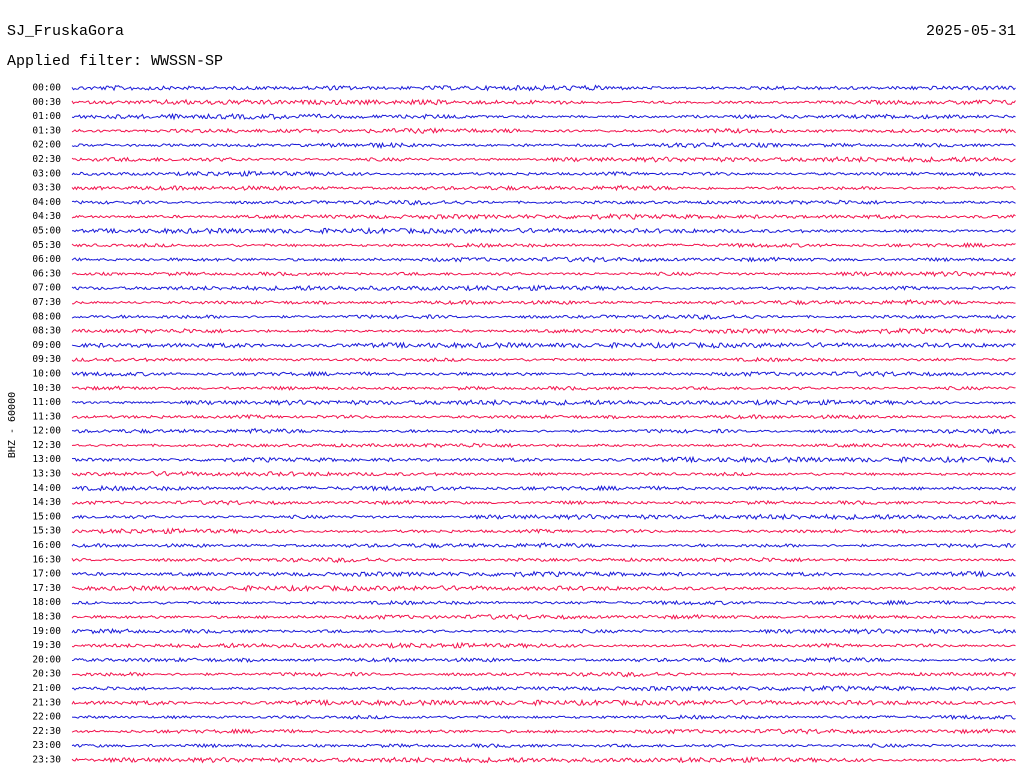 The image size is (1024, 780). Describe the element at coordinates (46, 760) in the screenshot. I see `row-label: 23:30` at that location.